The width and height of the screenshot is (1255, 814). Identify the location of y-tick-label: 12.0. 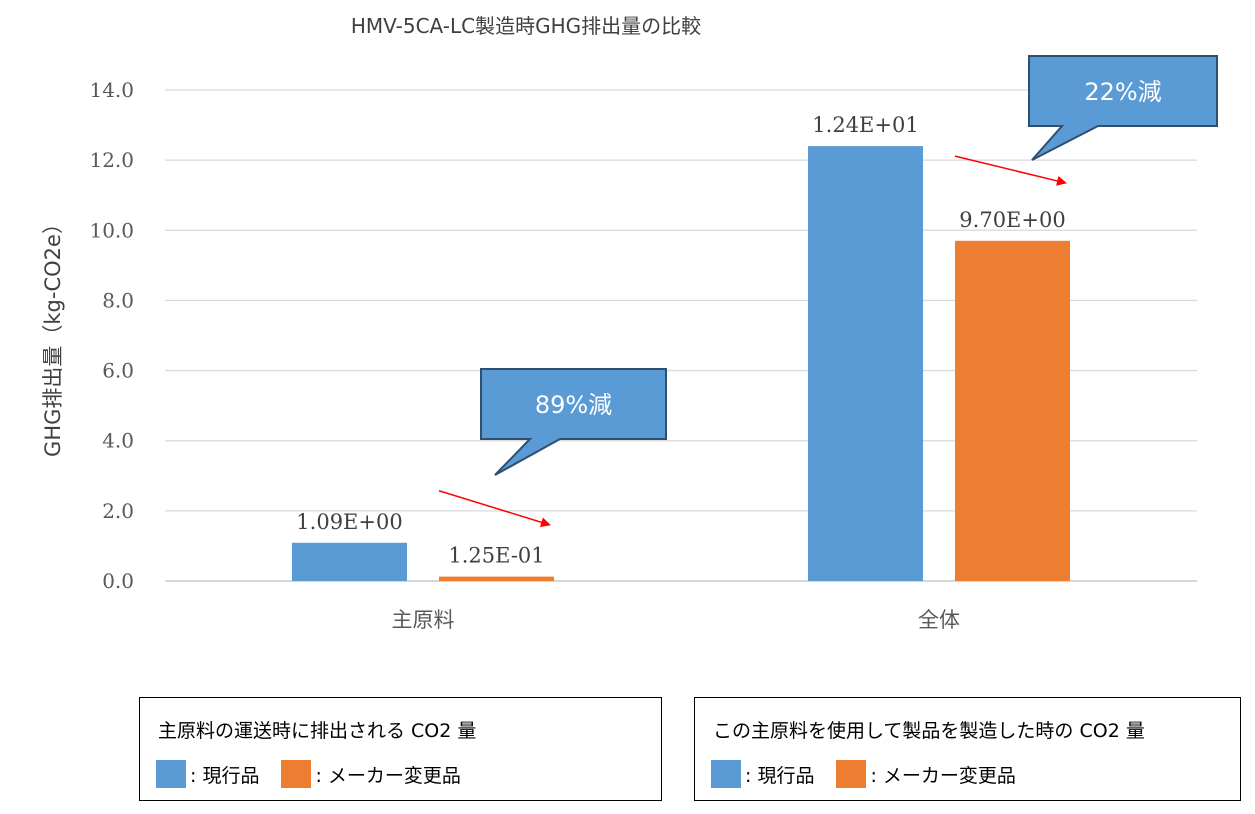
(111, 160).